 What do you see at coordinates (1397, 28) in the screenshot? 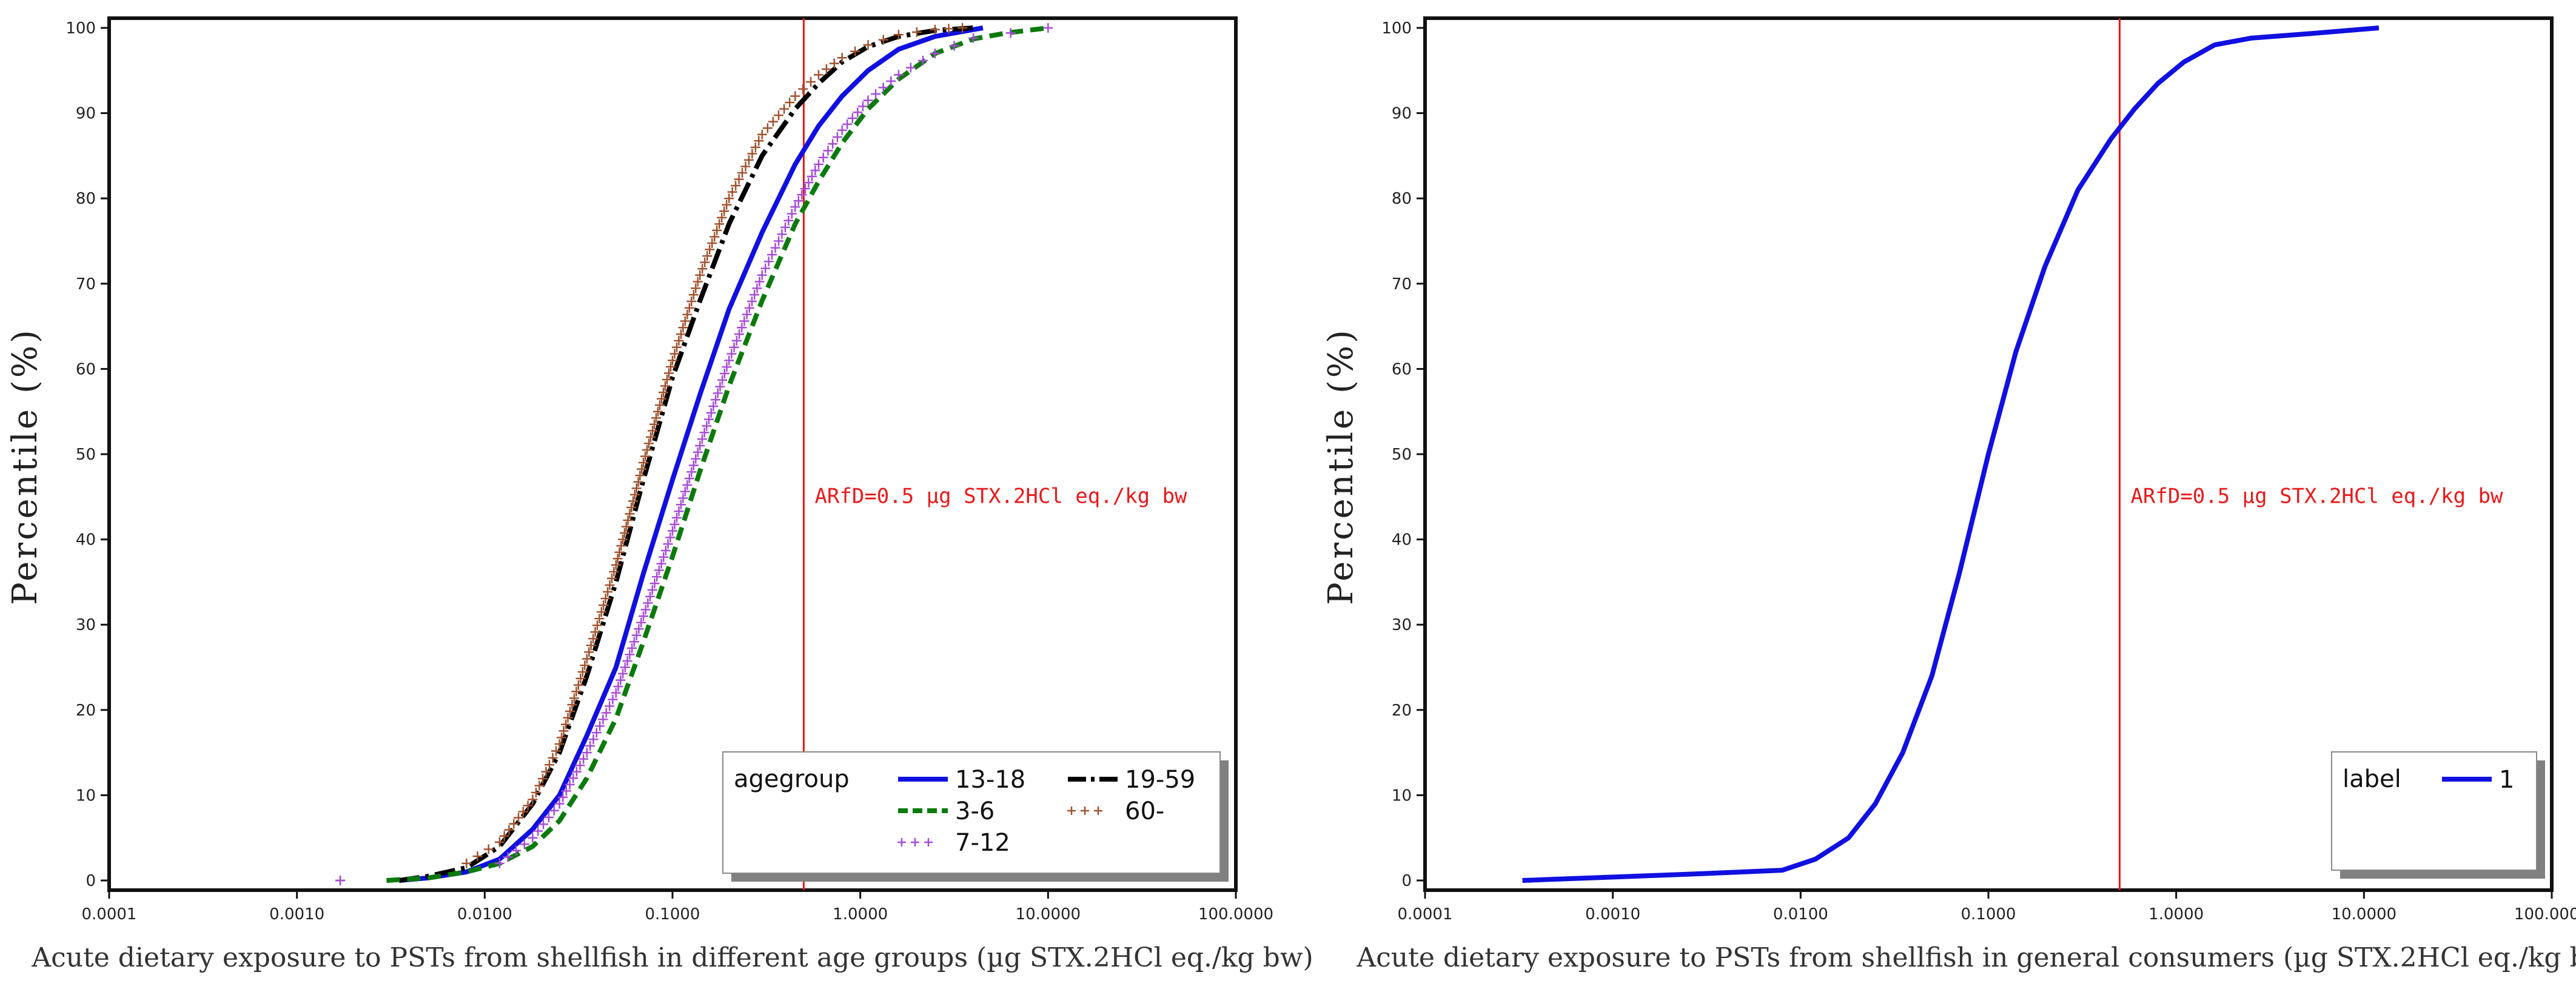
I see `y-tick-label: 100` at bounding box center [1397, 28].